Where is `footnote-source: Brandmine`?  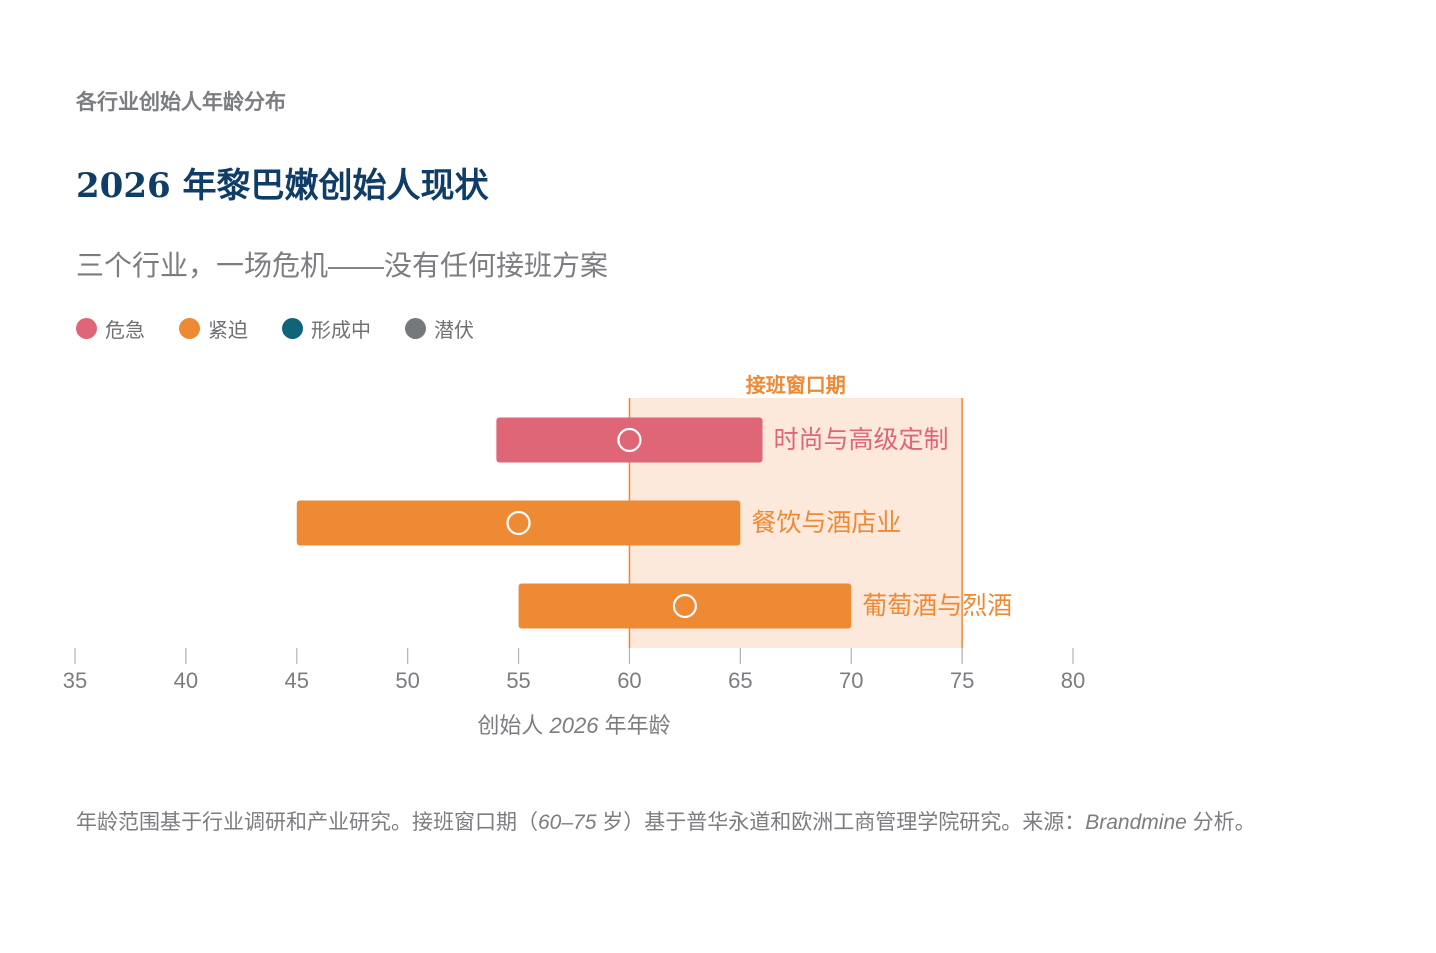
footnote-source: Brandmine is located at coordinates (1136, 822).